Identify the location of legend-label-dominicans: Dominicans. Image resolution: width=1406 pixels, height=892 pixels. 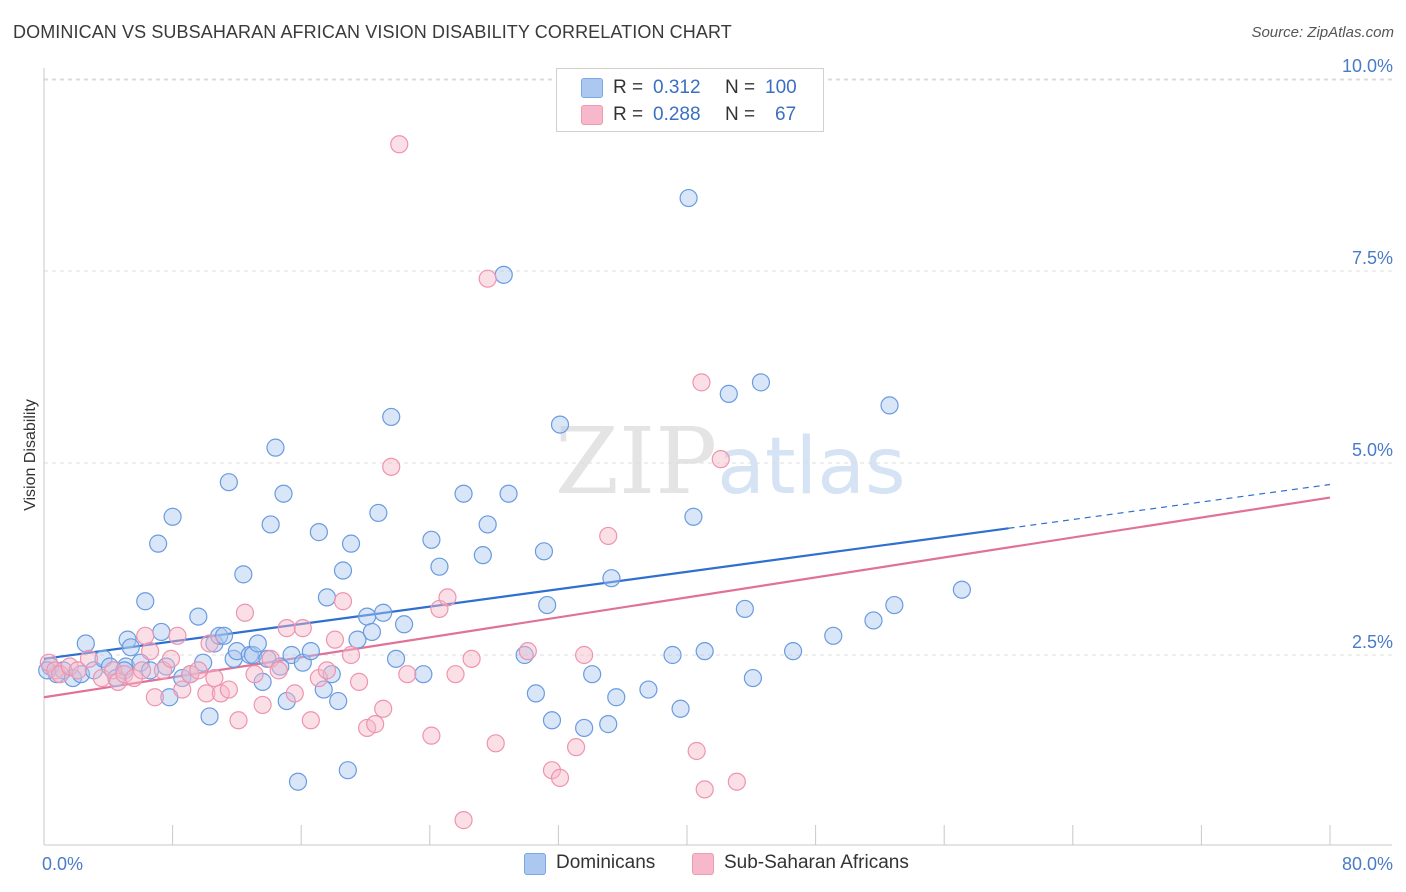
(606, 862).